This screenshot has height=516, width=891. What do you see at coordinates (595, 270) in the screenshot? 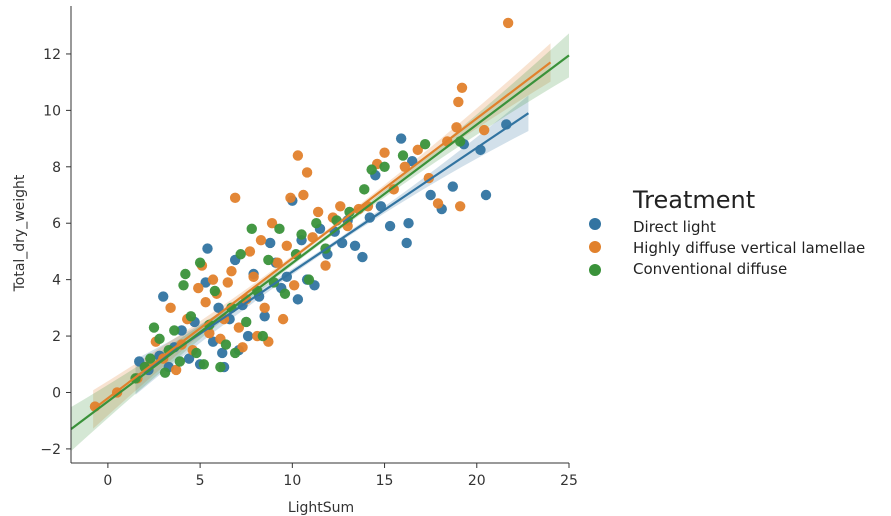
I see `legend-marker-conventional-diffuse` at bounding box center [595, 270].